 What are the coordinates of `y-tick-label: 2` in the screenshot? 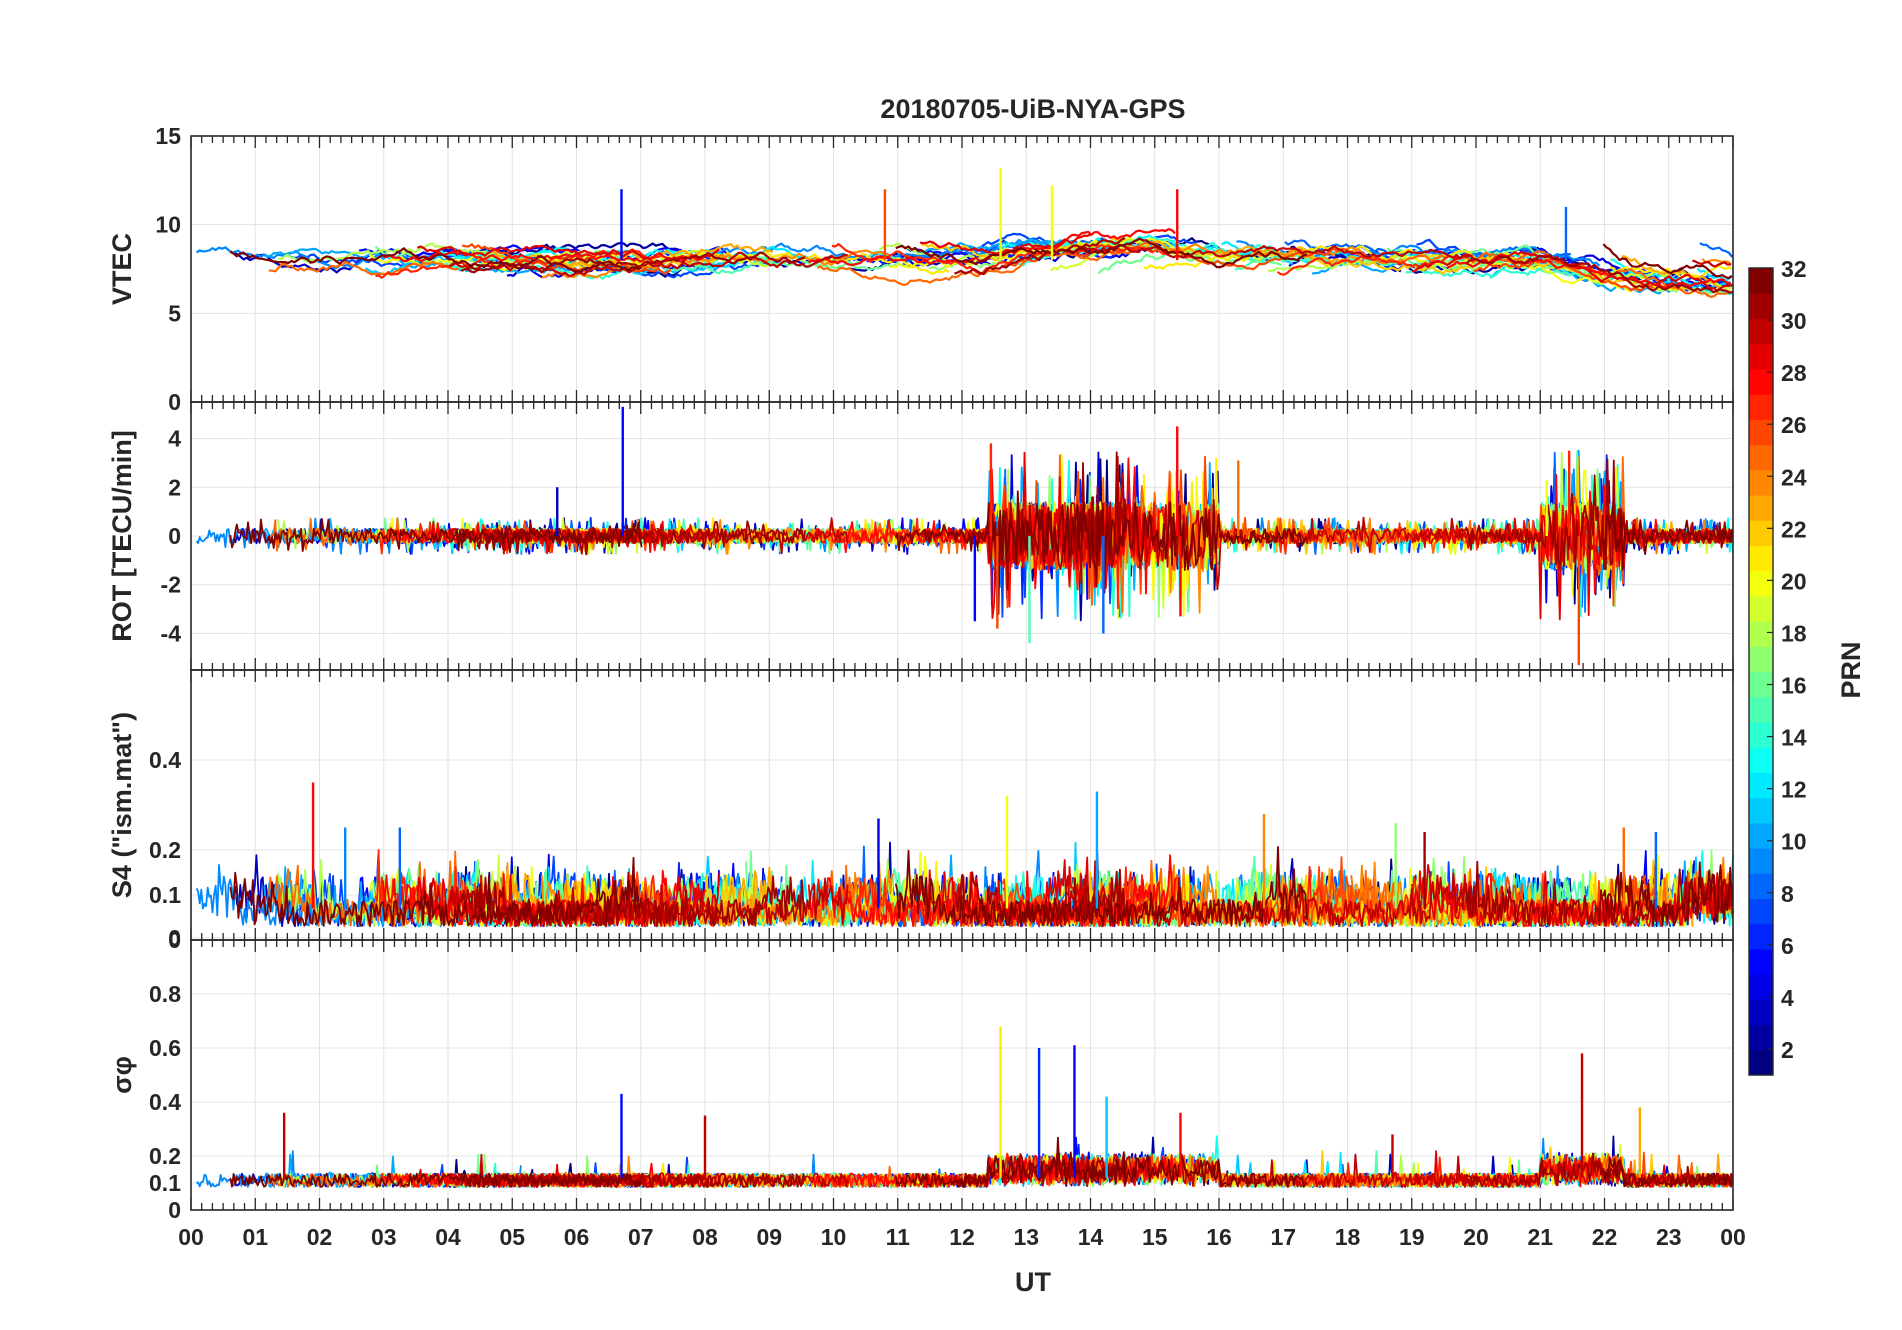 It's located at (174, 487).